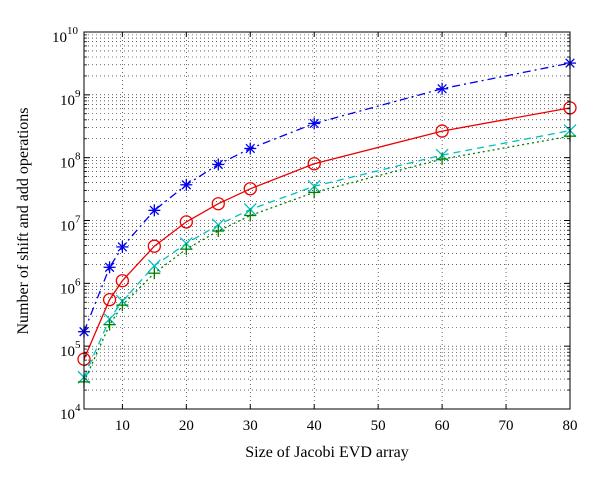  Describe the element at coordinates (122, 426) in the screenshot. I see `x-tick-label: 10` at that location.